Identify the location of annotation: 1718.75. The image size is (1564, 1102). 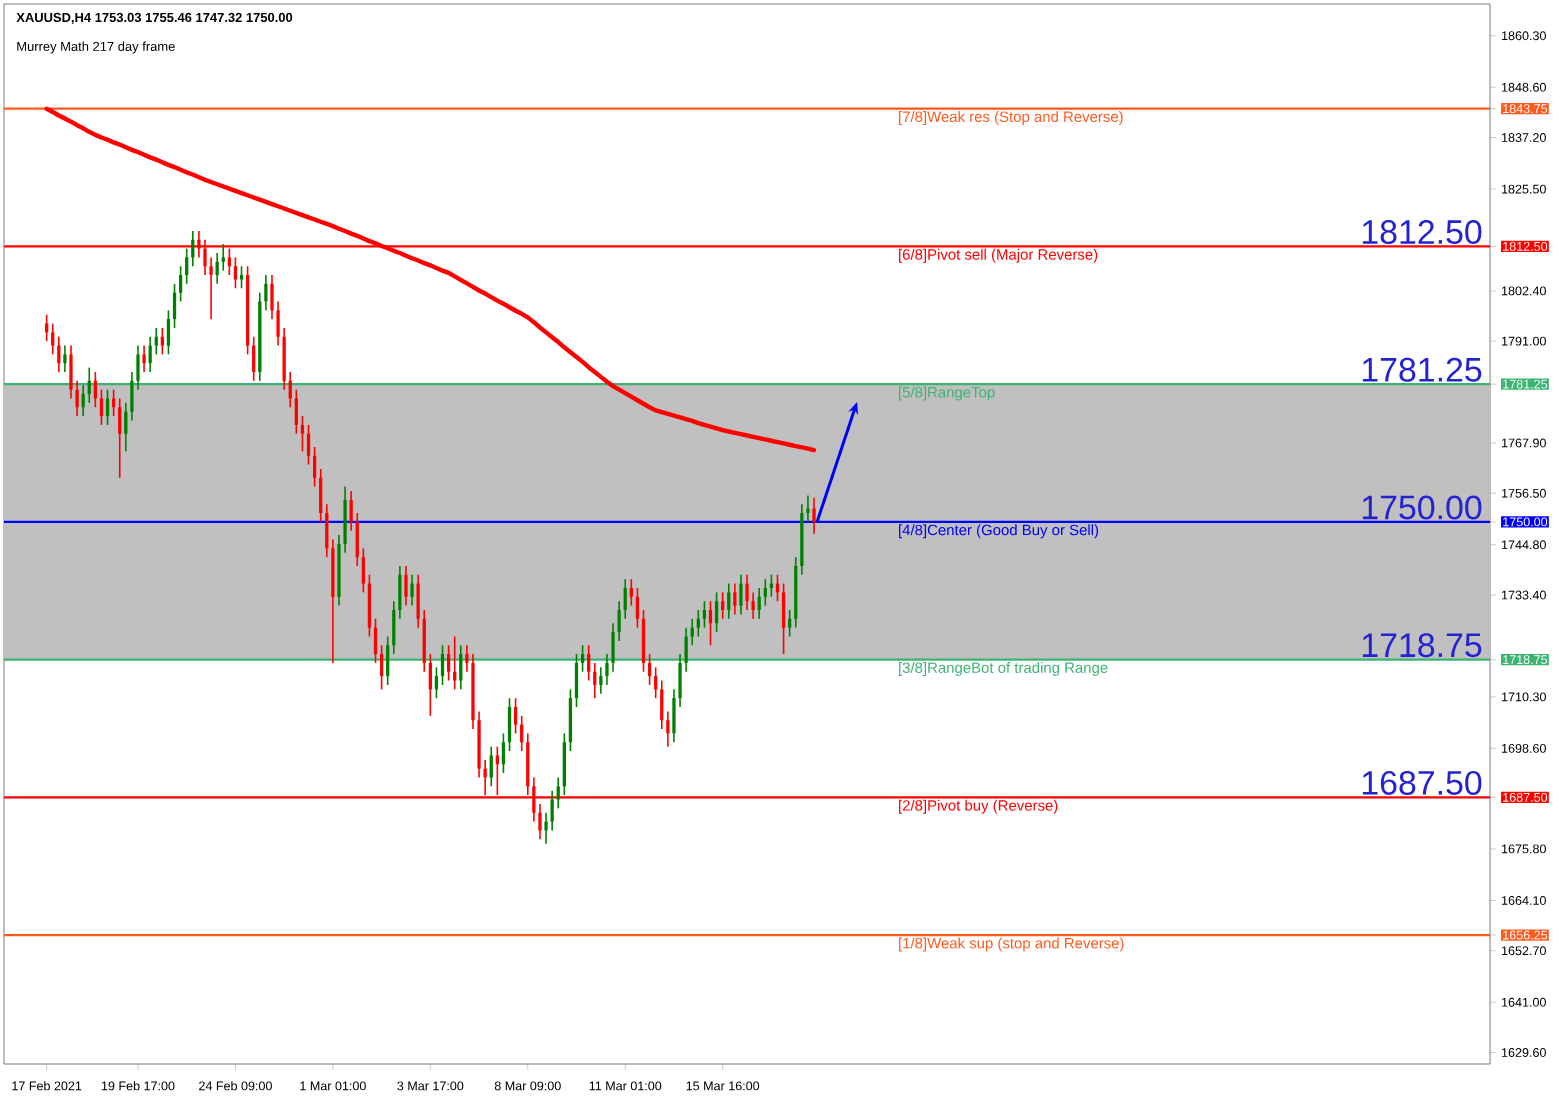
(1422, 645).